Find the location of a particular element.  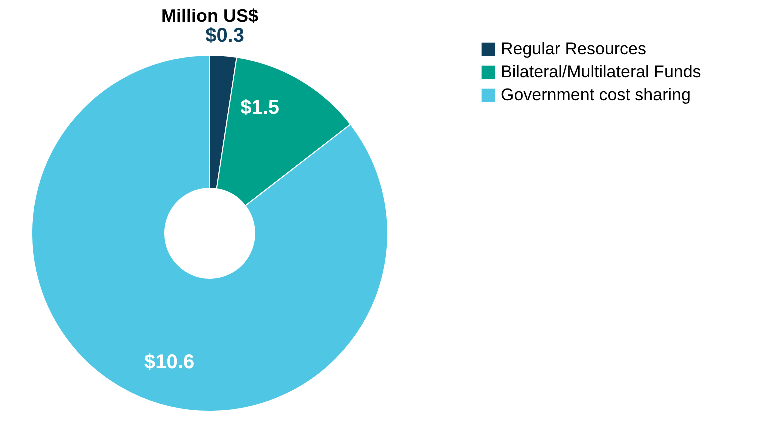

legend-label: Government cost sharing is located at coordinates (596, 95).